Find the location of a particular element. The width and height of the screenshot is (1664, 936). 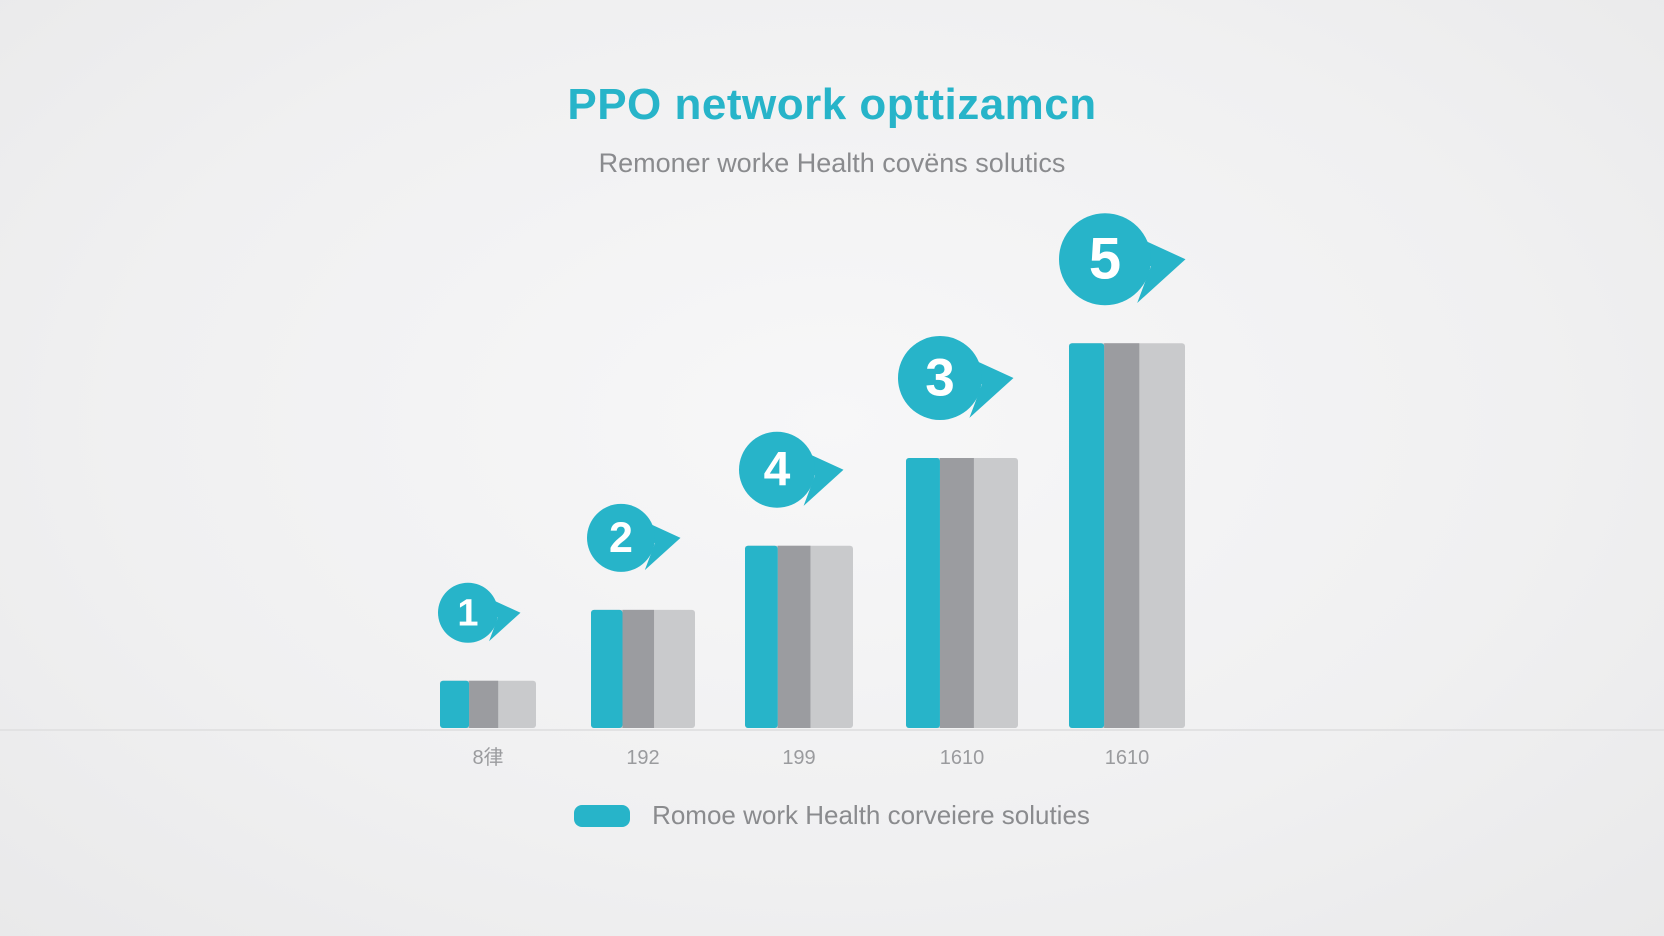

legend-label: Romoe work Health corveiere soluties is located at coordinates (871, 815).